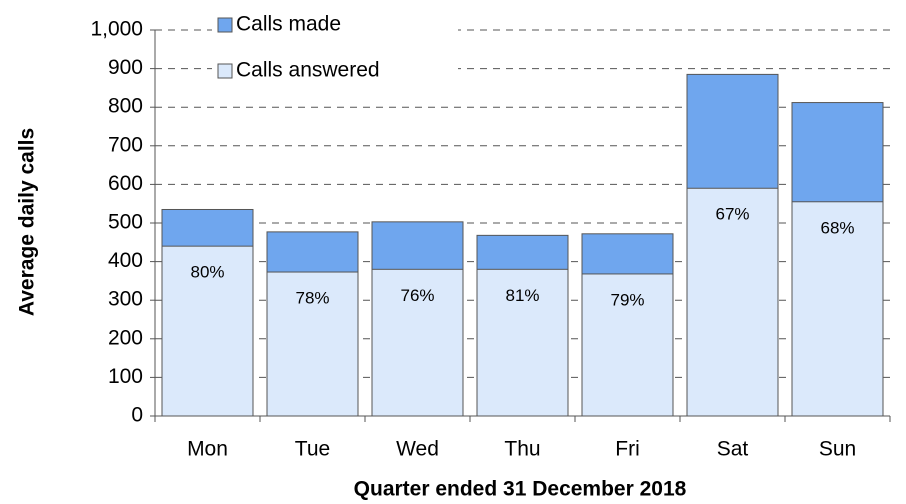 This screenshot has width=906, height=504. Describe the element at coordinates (417, 295) in the screenshot. I see `data-label: 76%` at that location.